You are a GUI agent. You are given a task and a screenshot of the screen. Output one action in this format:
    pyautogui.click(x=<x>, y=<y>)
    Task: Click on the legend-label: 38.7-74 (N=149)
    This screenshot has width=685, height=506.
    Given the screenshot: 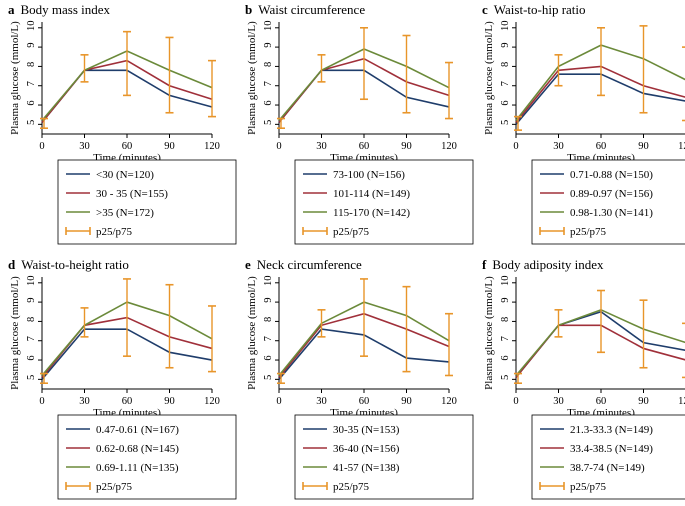 What is the action you would take?
    pyautogui.click(x=607, y=468)
    